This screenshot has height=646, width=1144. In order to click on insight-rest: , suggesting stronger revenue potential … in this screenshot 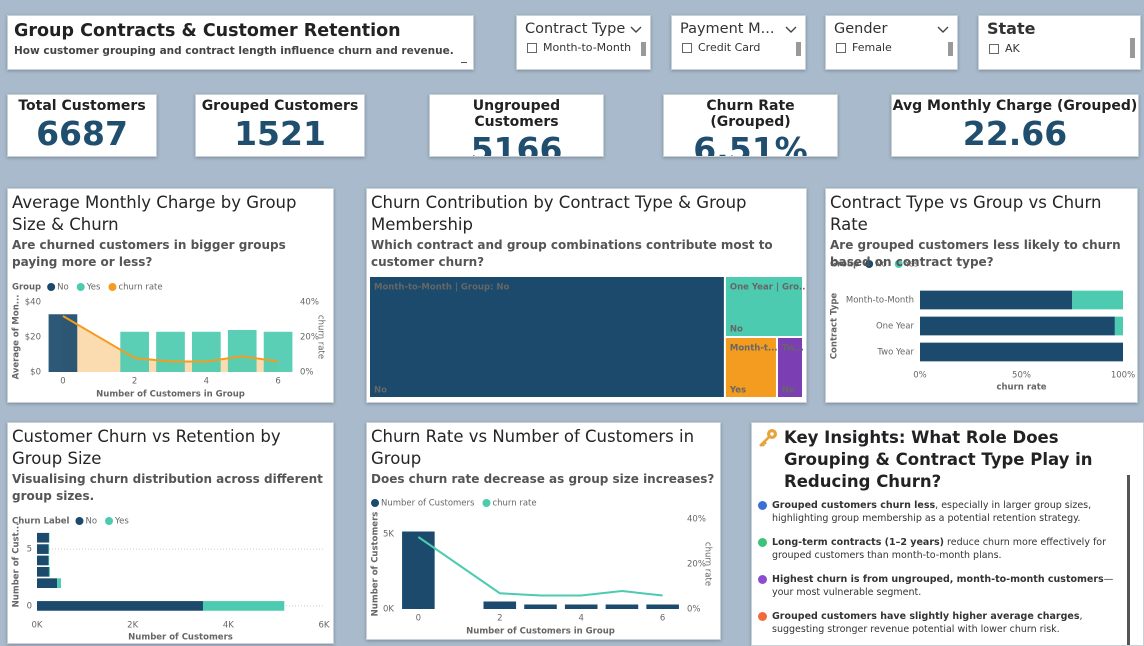, I will do `click(927, 623)`.